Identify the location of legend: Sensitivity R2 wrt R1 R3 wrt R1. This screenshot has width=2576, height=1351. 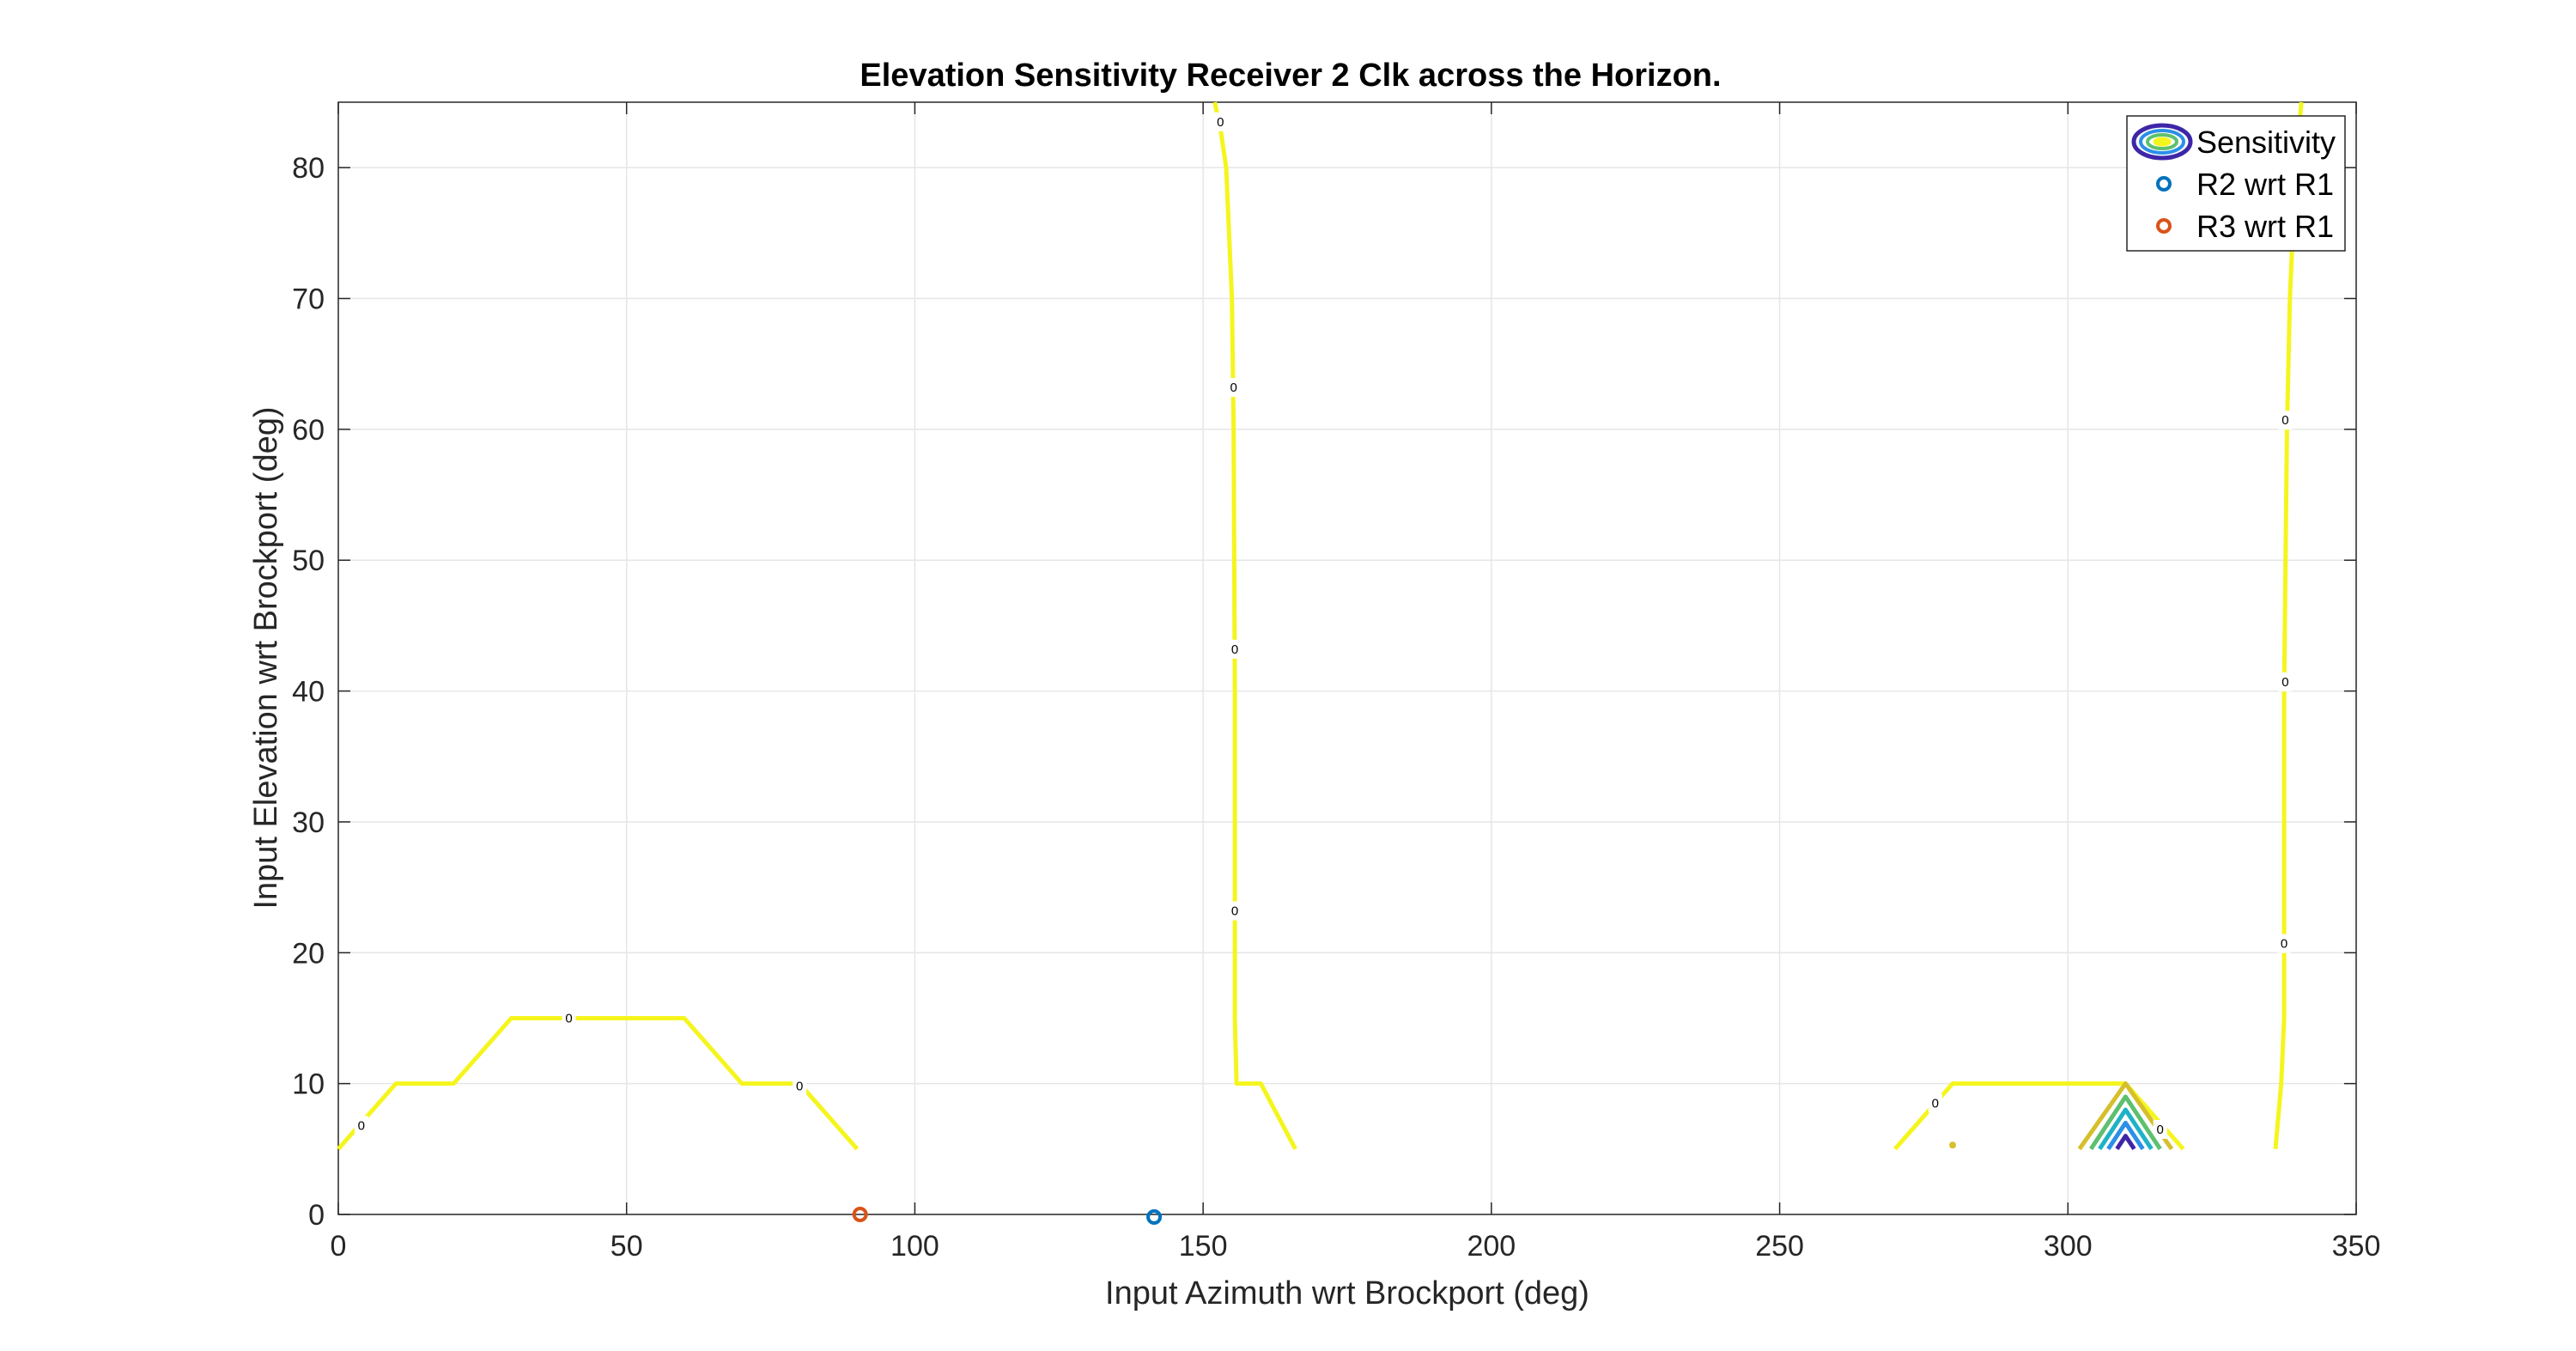
(2236, 183).